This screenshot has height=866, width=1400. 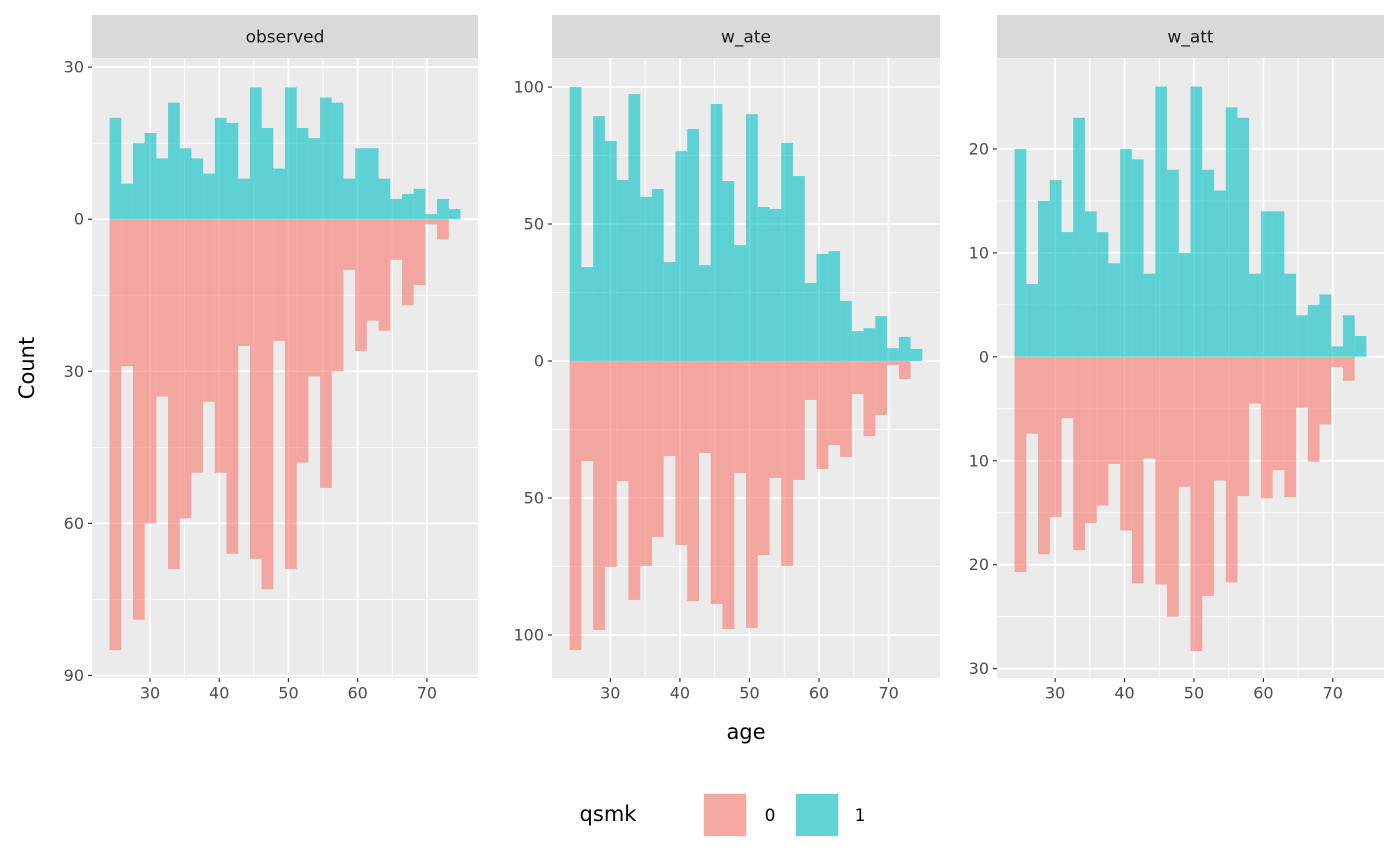 What do you see at coordinates (979, 668) in the screenshot?
I see `y-tick-label: 30` at bounding box center [979, 668].